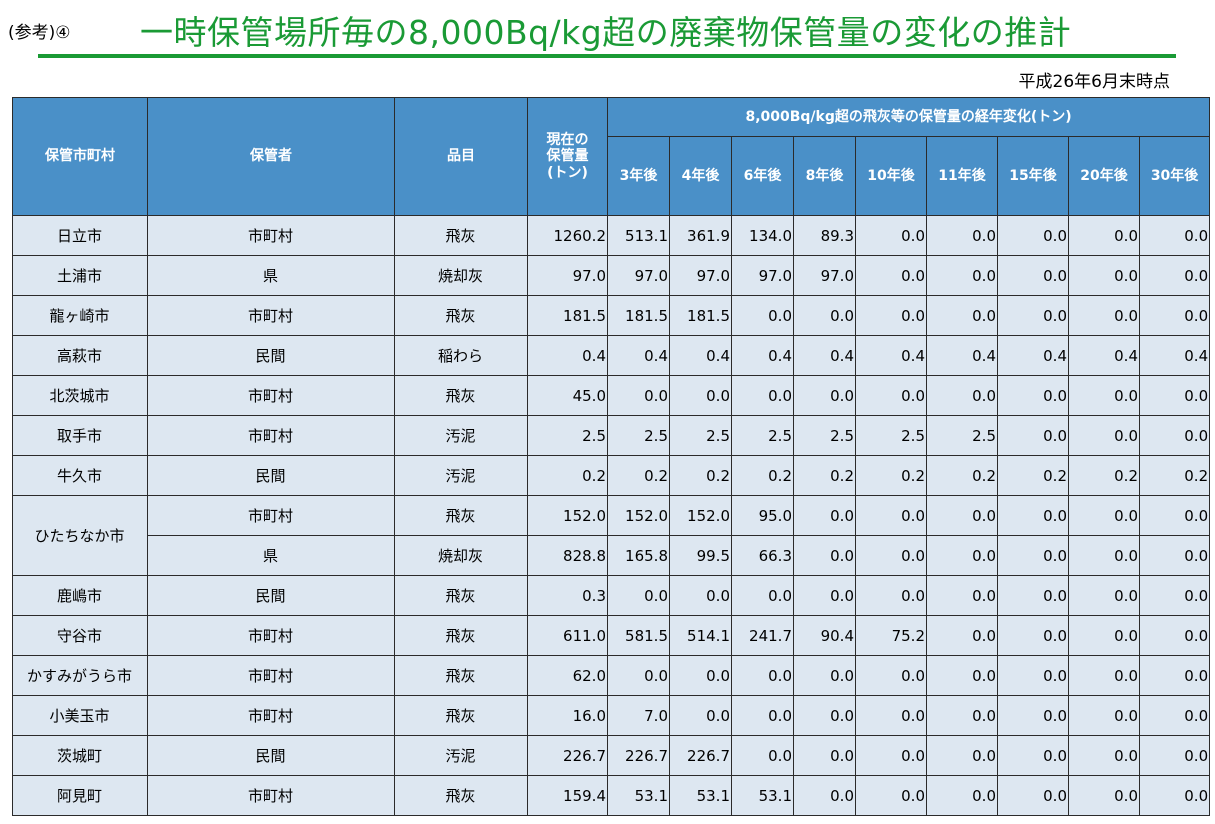  Describe the element at coordinates (567, 515) in the screenshot. I see `cell-current-amount: 152.0` at that location.